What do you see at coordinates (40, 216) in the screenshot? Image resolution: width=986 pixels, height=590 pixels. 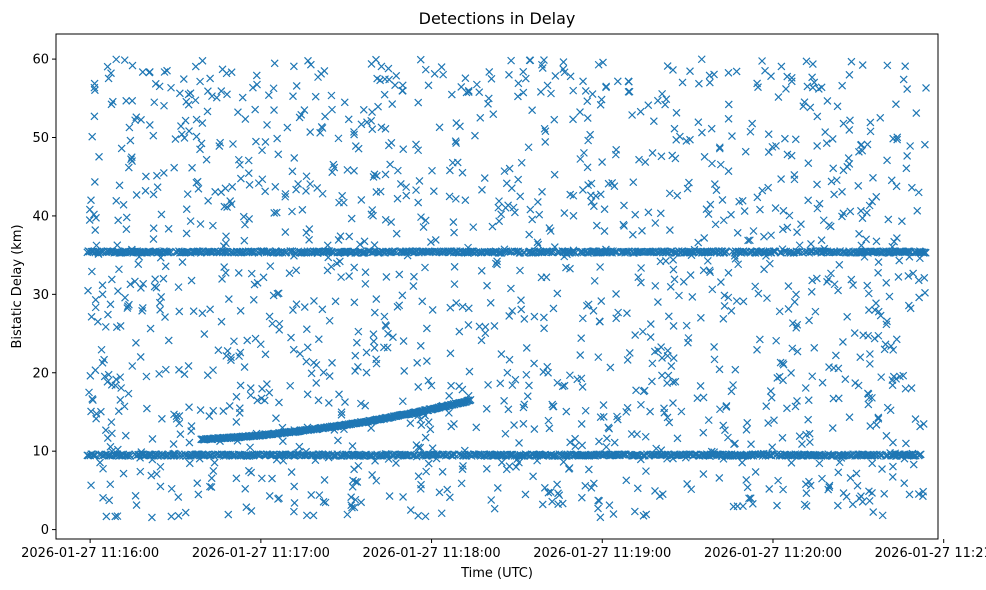 I see `y-tick-label: 40` at bounding box center [40, 216].